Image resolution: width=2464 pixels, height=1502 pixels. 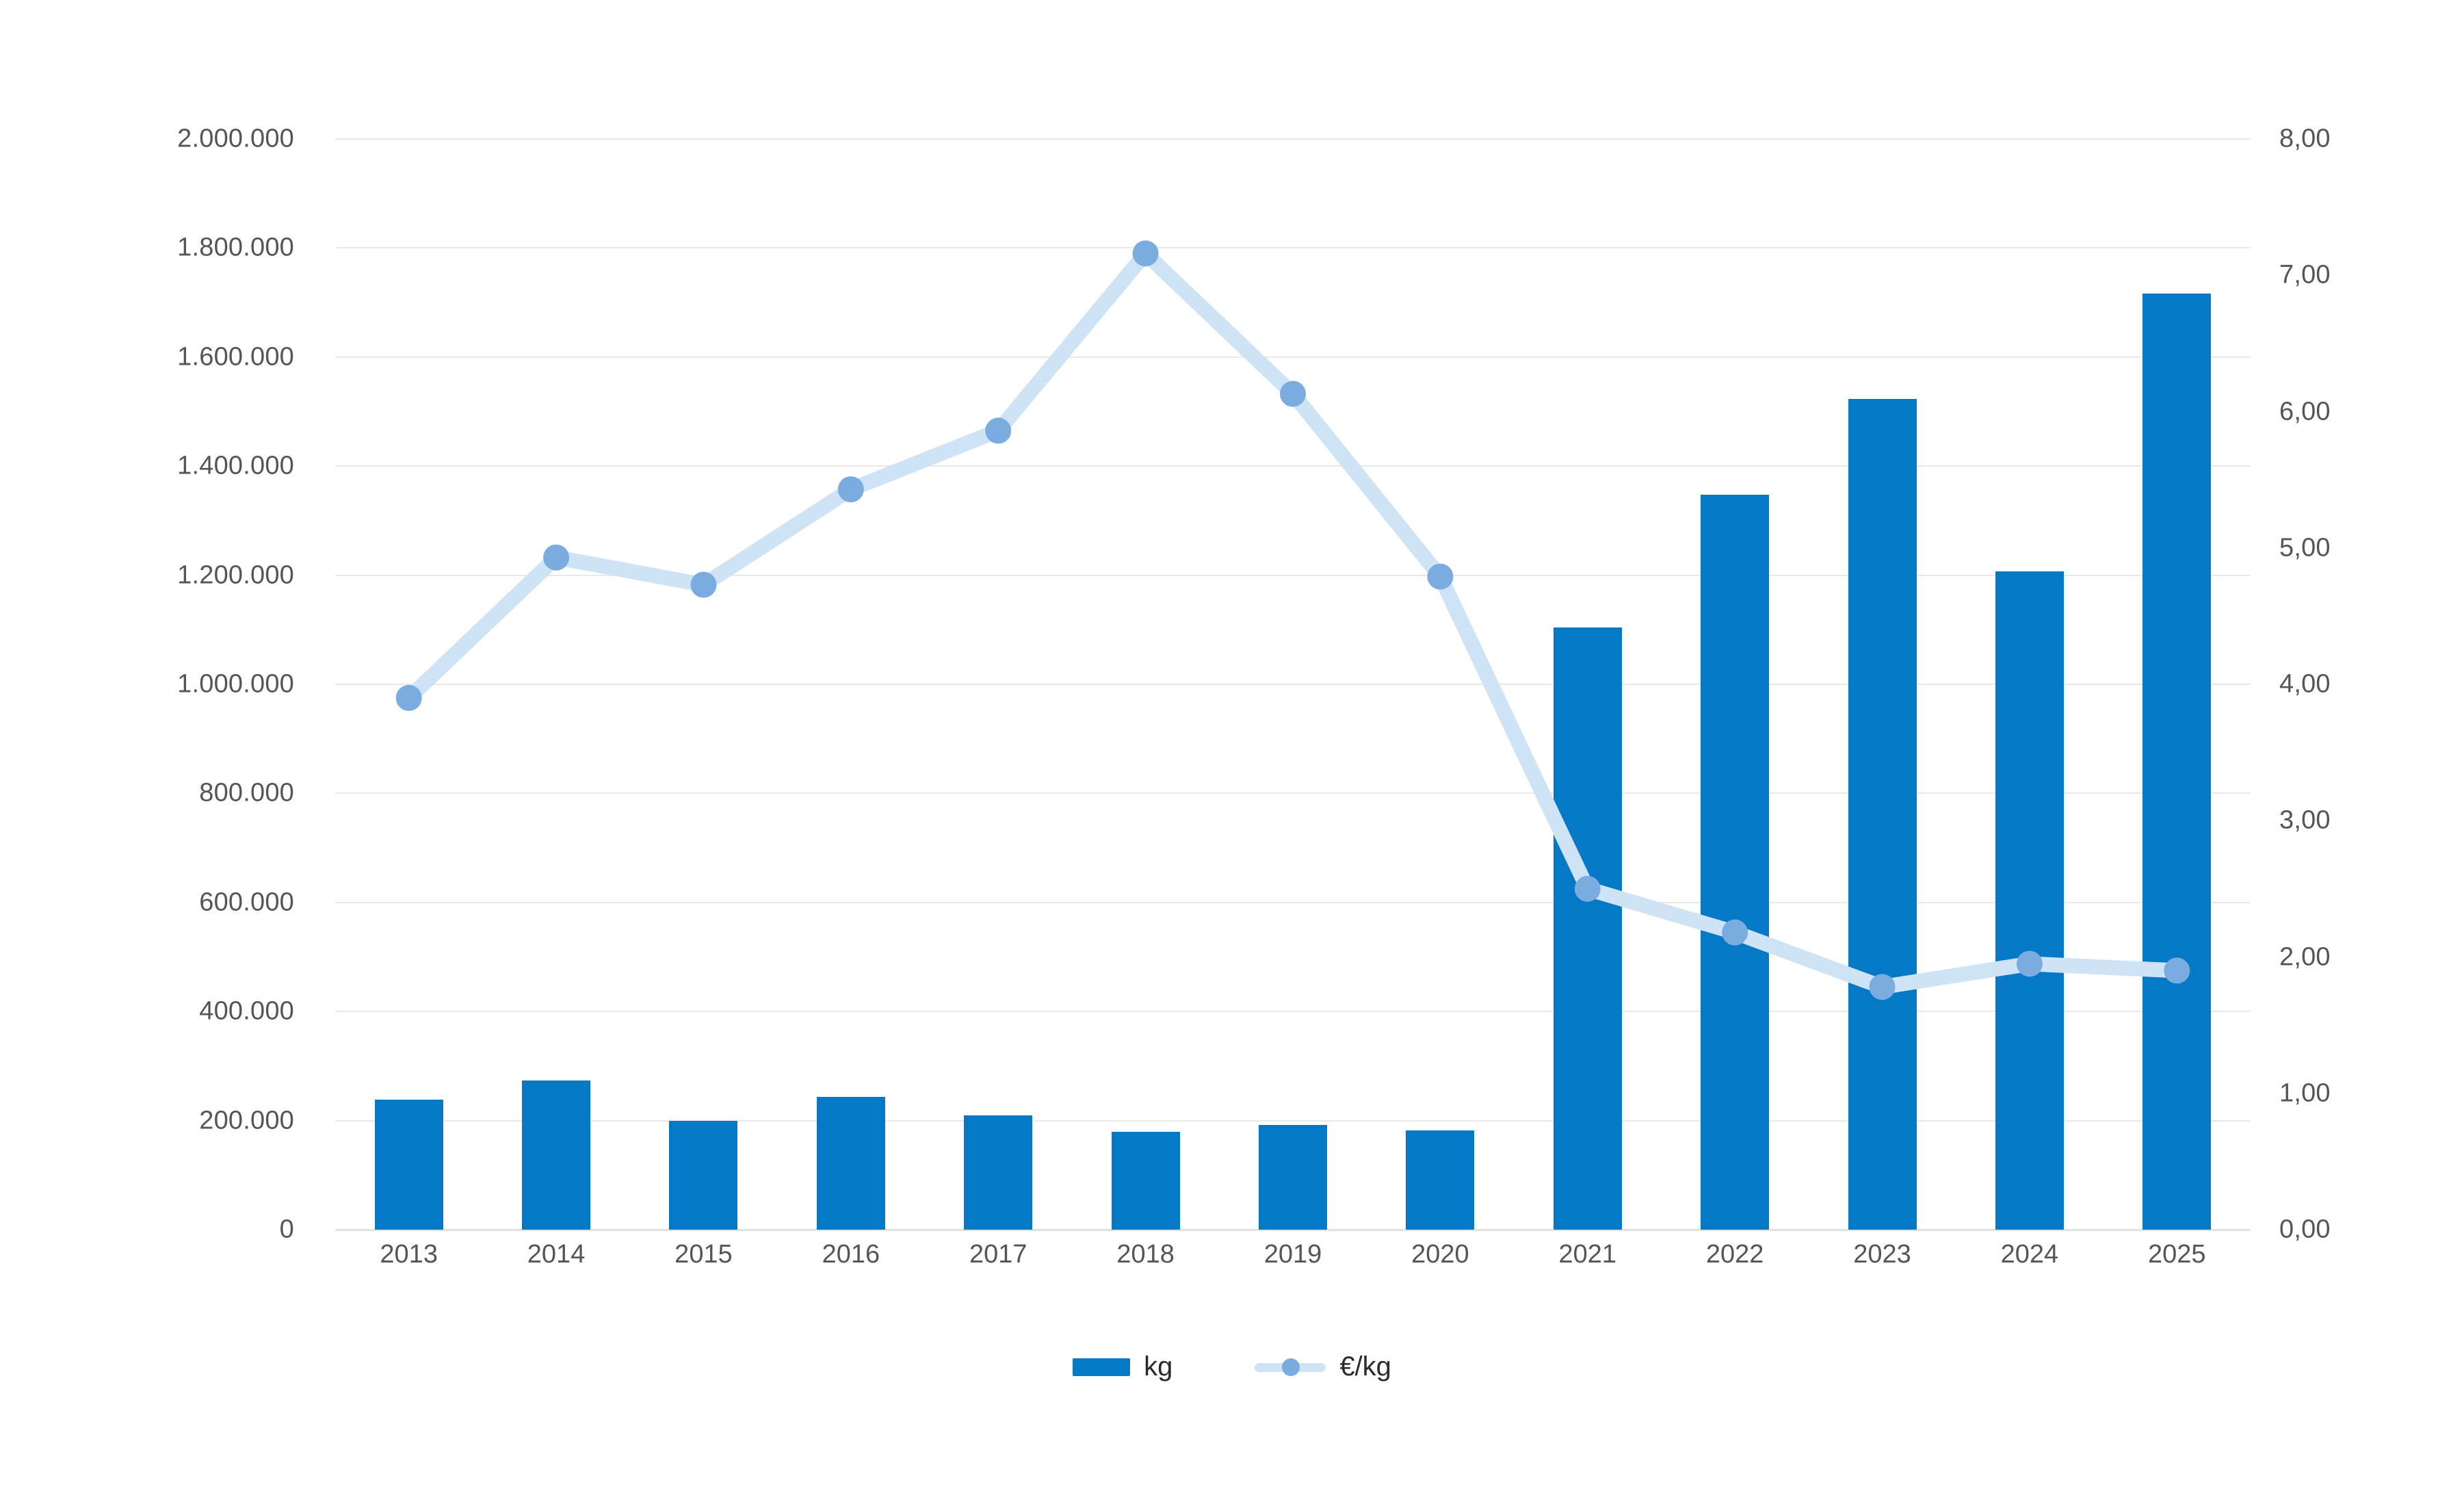 What do you see at coordinates (246, 902) in the screenshot?
I see `left-axis-tick-label: 600.000` at bounding box center [246, 902].